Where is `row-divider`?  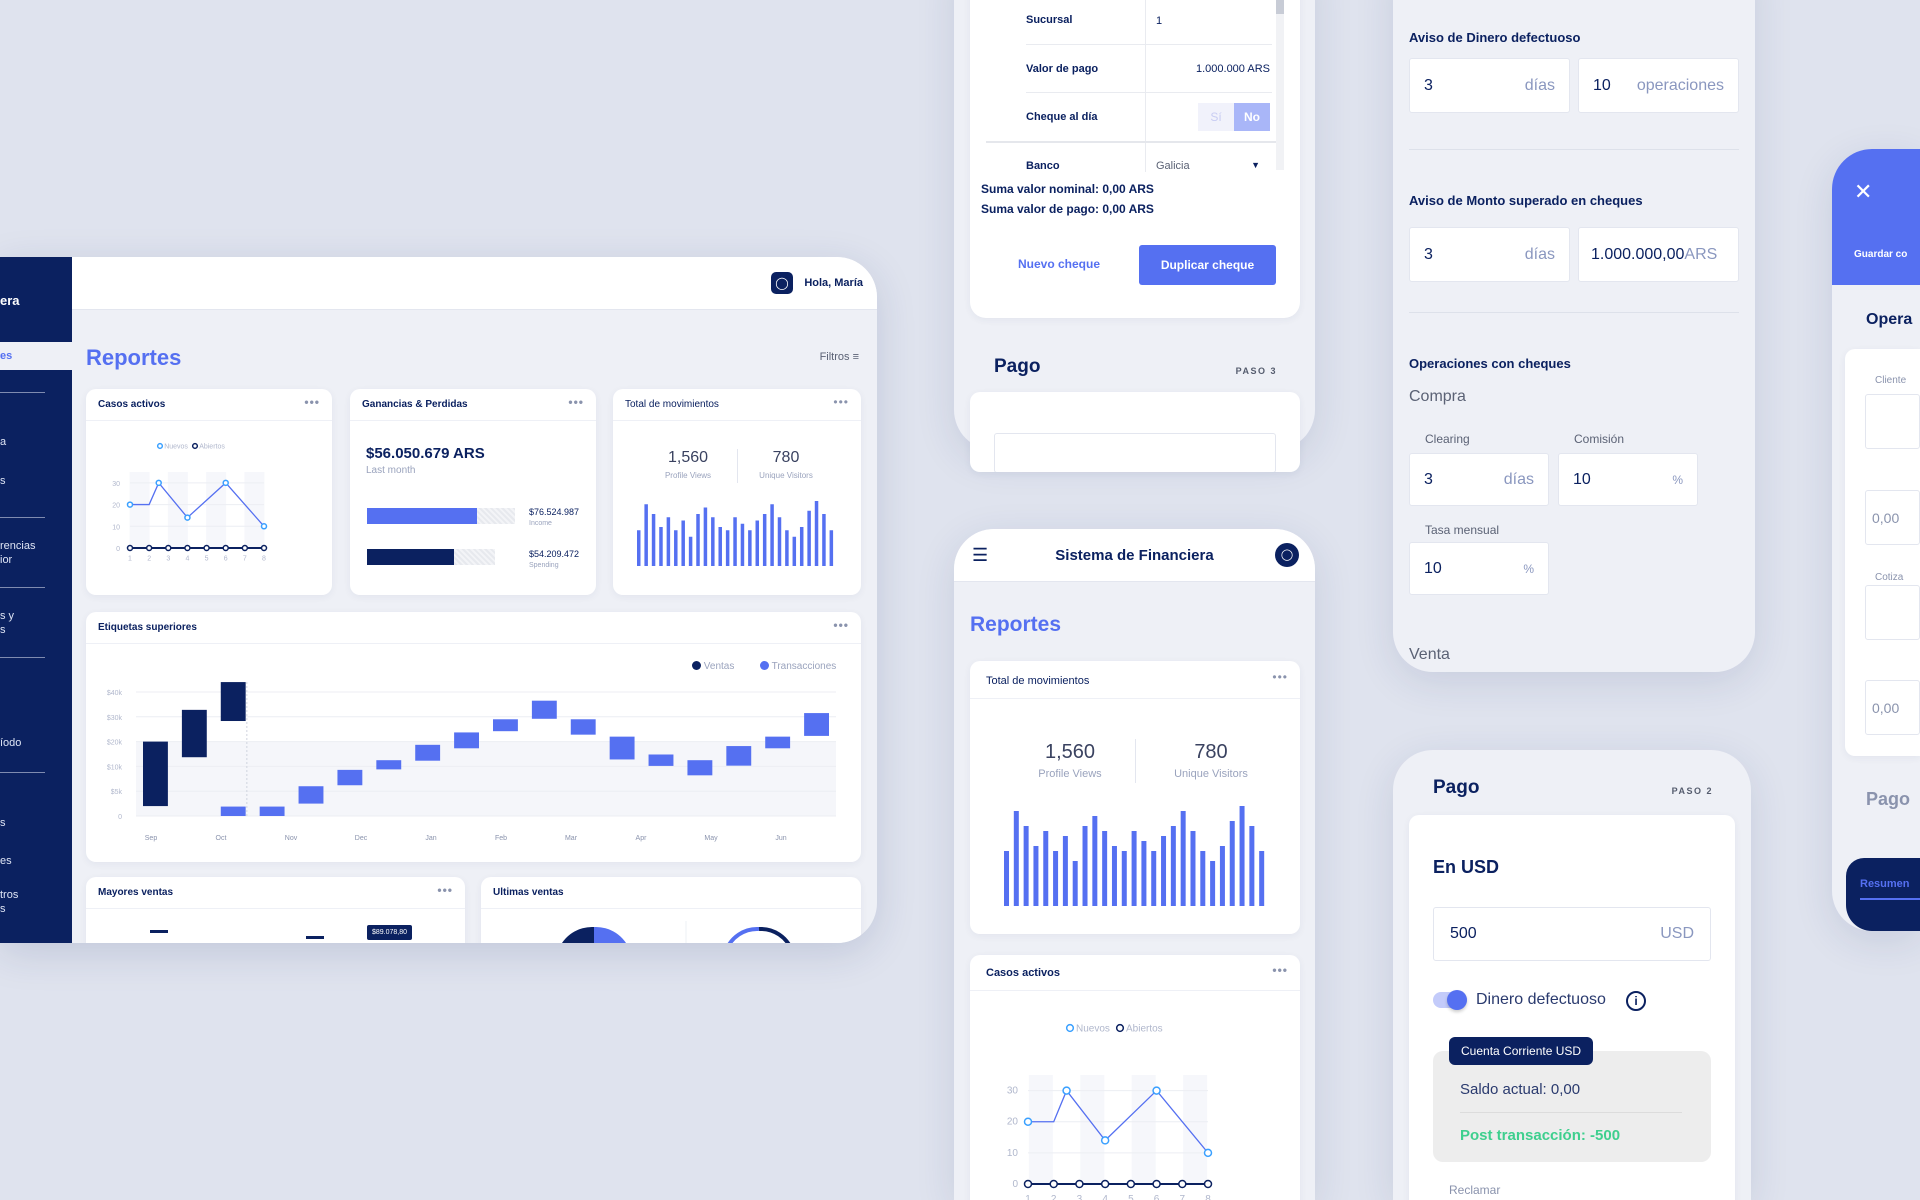 row-divider is located at coordinates (1149, 92).